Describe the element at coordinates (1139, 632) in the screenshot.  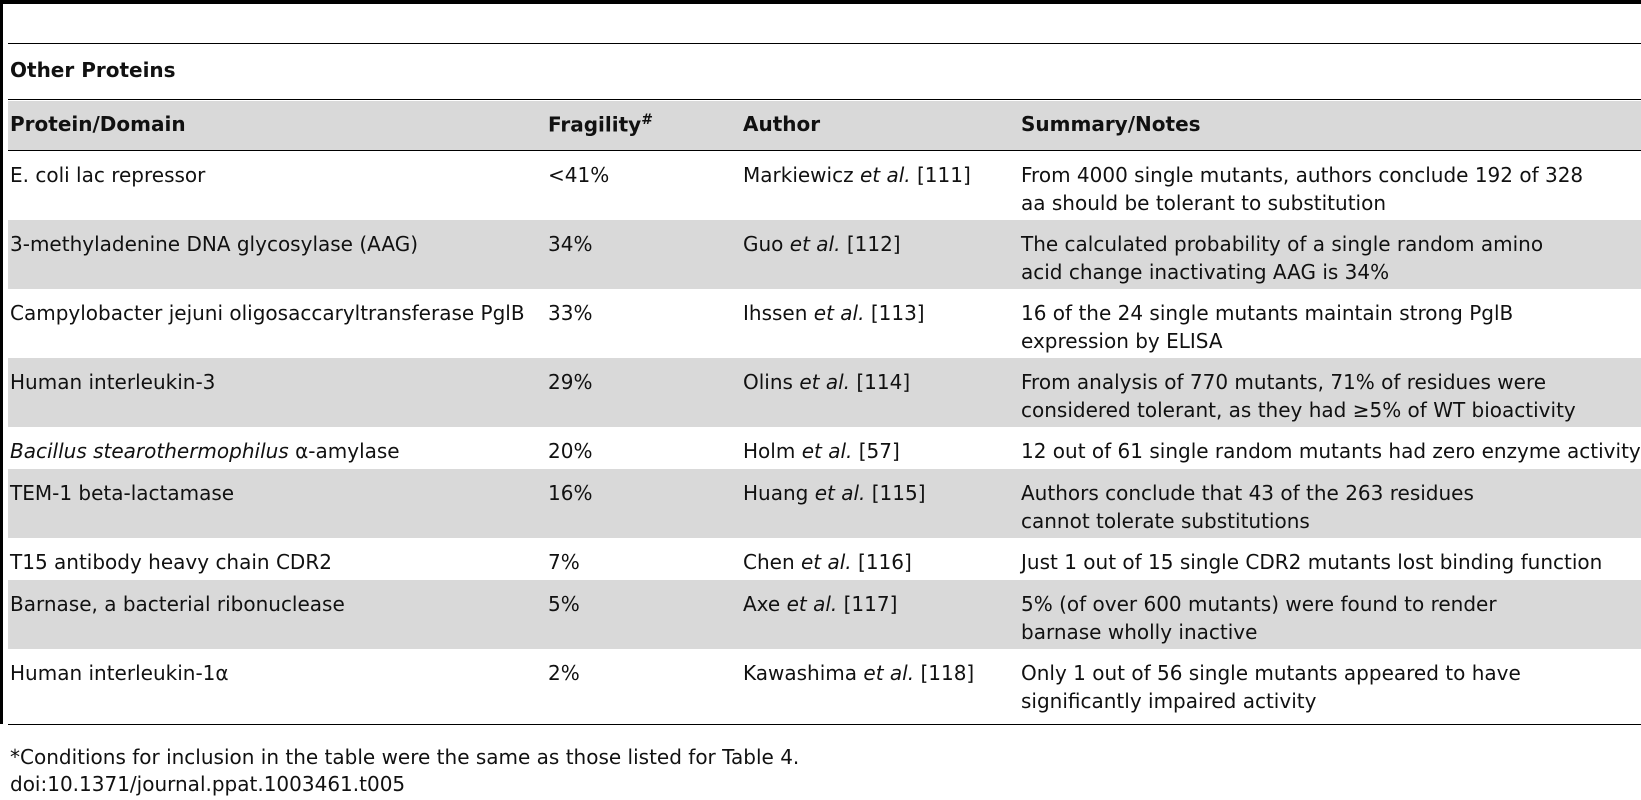
I see `summary-line: barnase wholly inactive` at that location.